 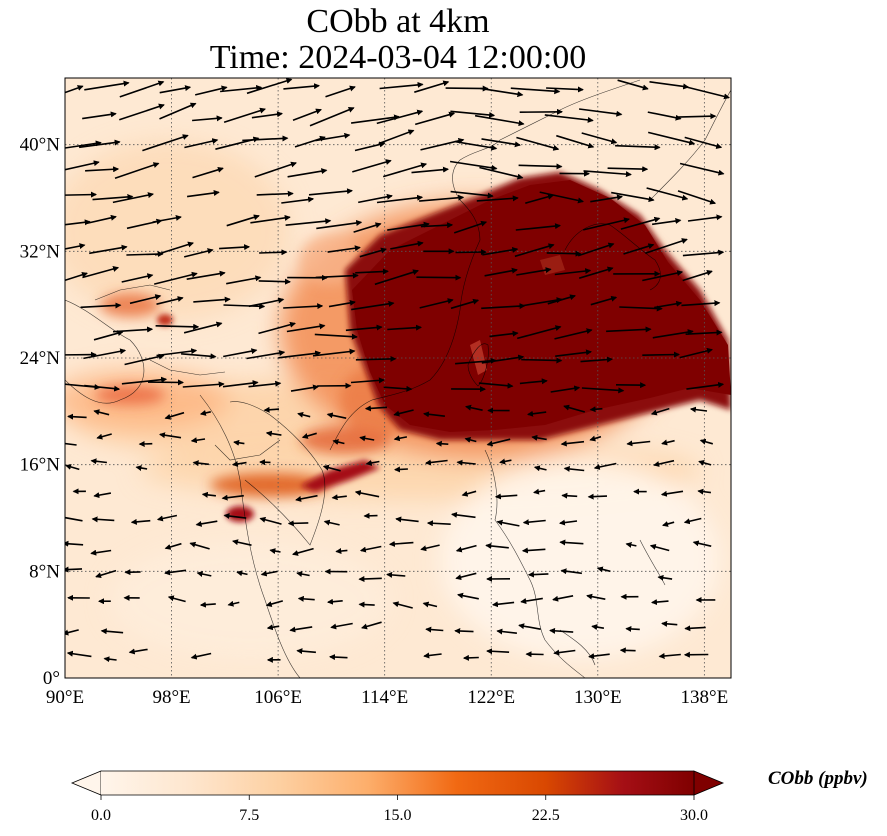 What do you see at coordinates (398, 57) in the screenshot?
I see `map-subtitle: Time: 2024-03-04 12:00:00` at bounding box center [398, 57].